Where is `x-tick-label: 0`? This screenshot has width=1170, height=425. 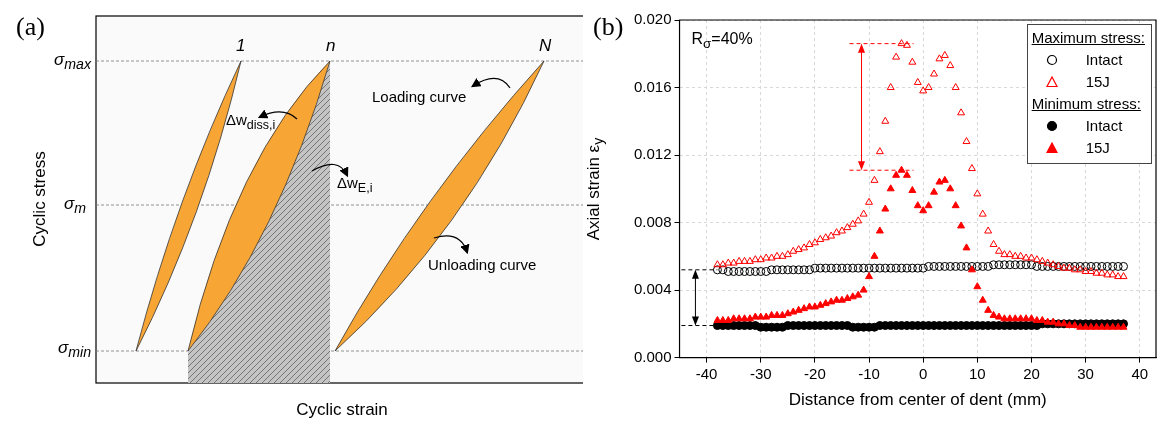
x-tick-label: 0 is located at coordinates (923, 373).